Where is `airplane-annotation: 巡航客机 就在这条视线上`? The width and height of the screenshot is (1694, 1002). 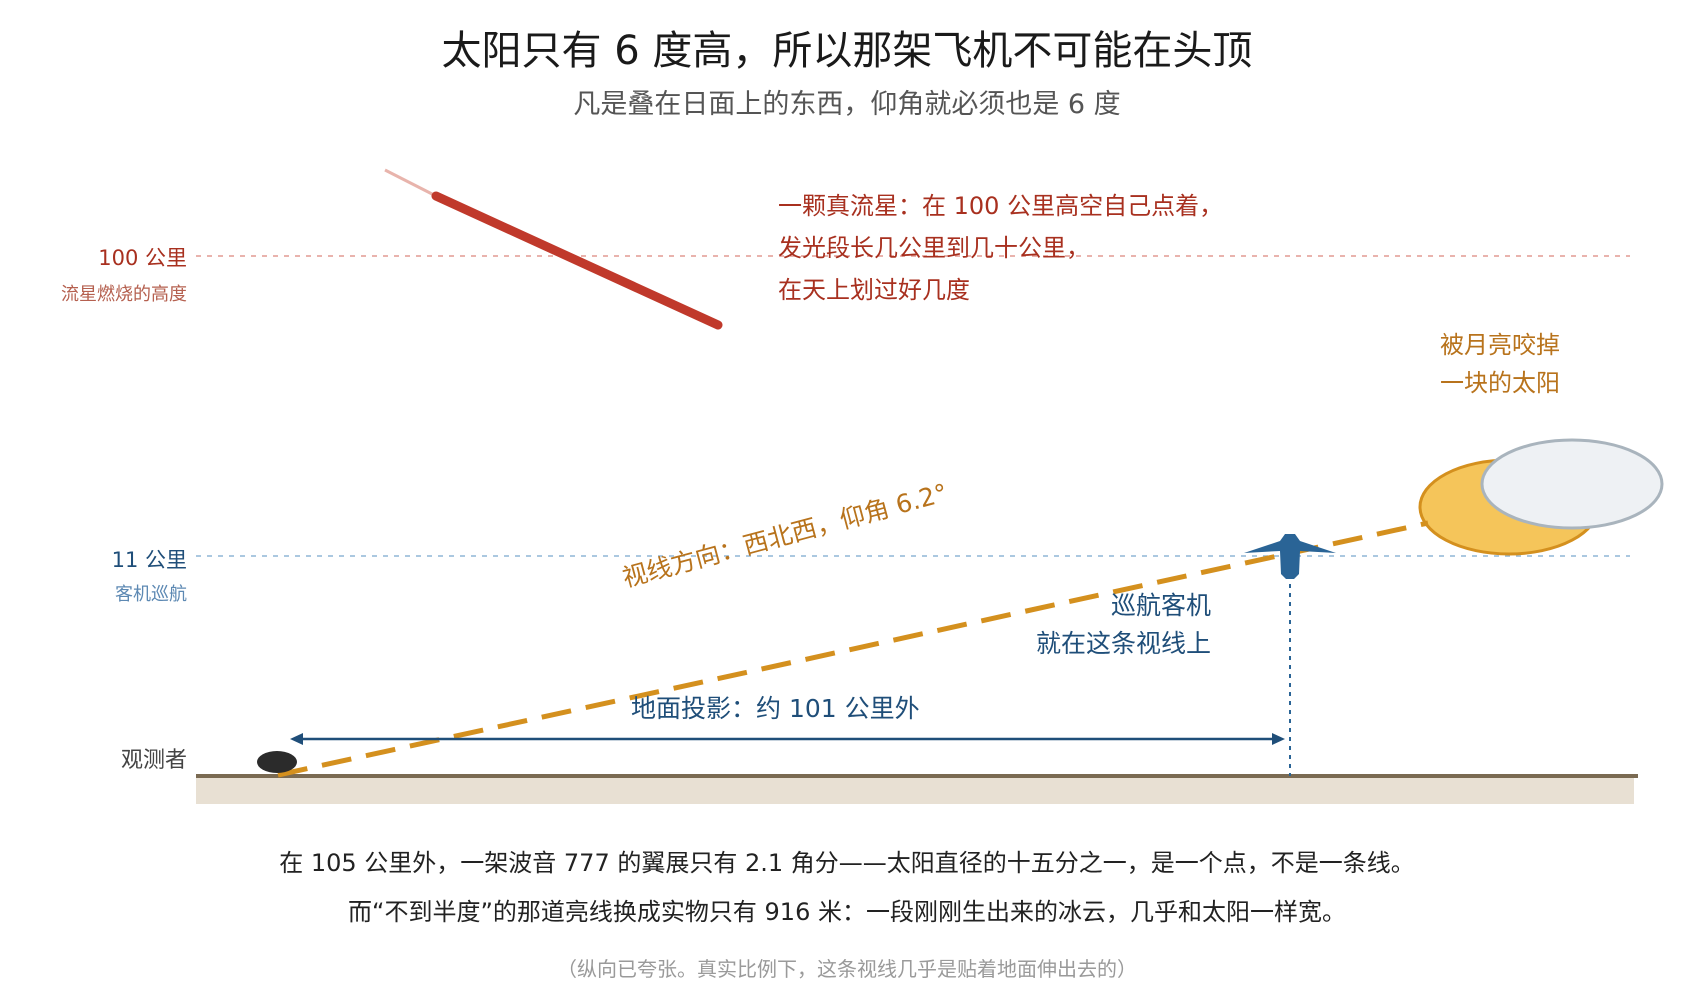 airplane-annotation: 巡航客机 就在这条视线上 is located at coordinates (1123, 624).